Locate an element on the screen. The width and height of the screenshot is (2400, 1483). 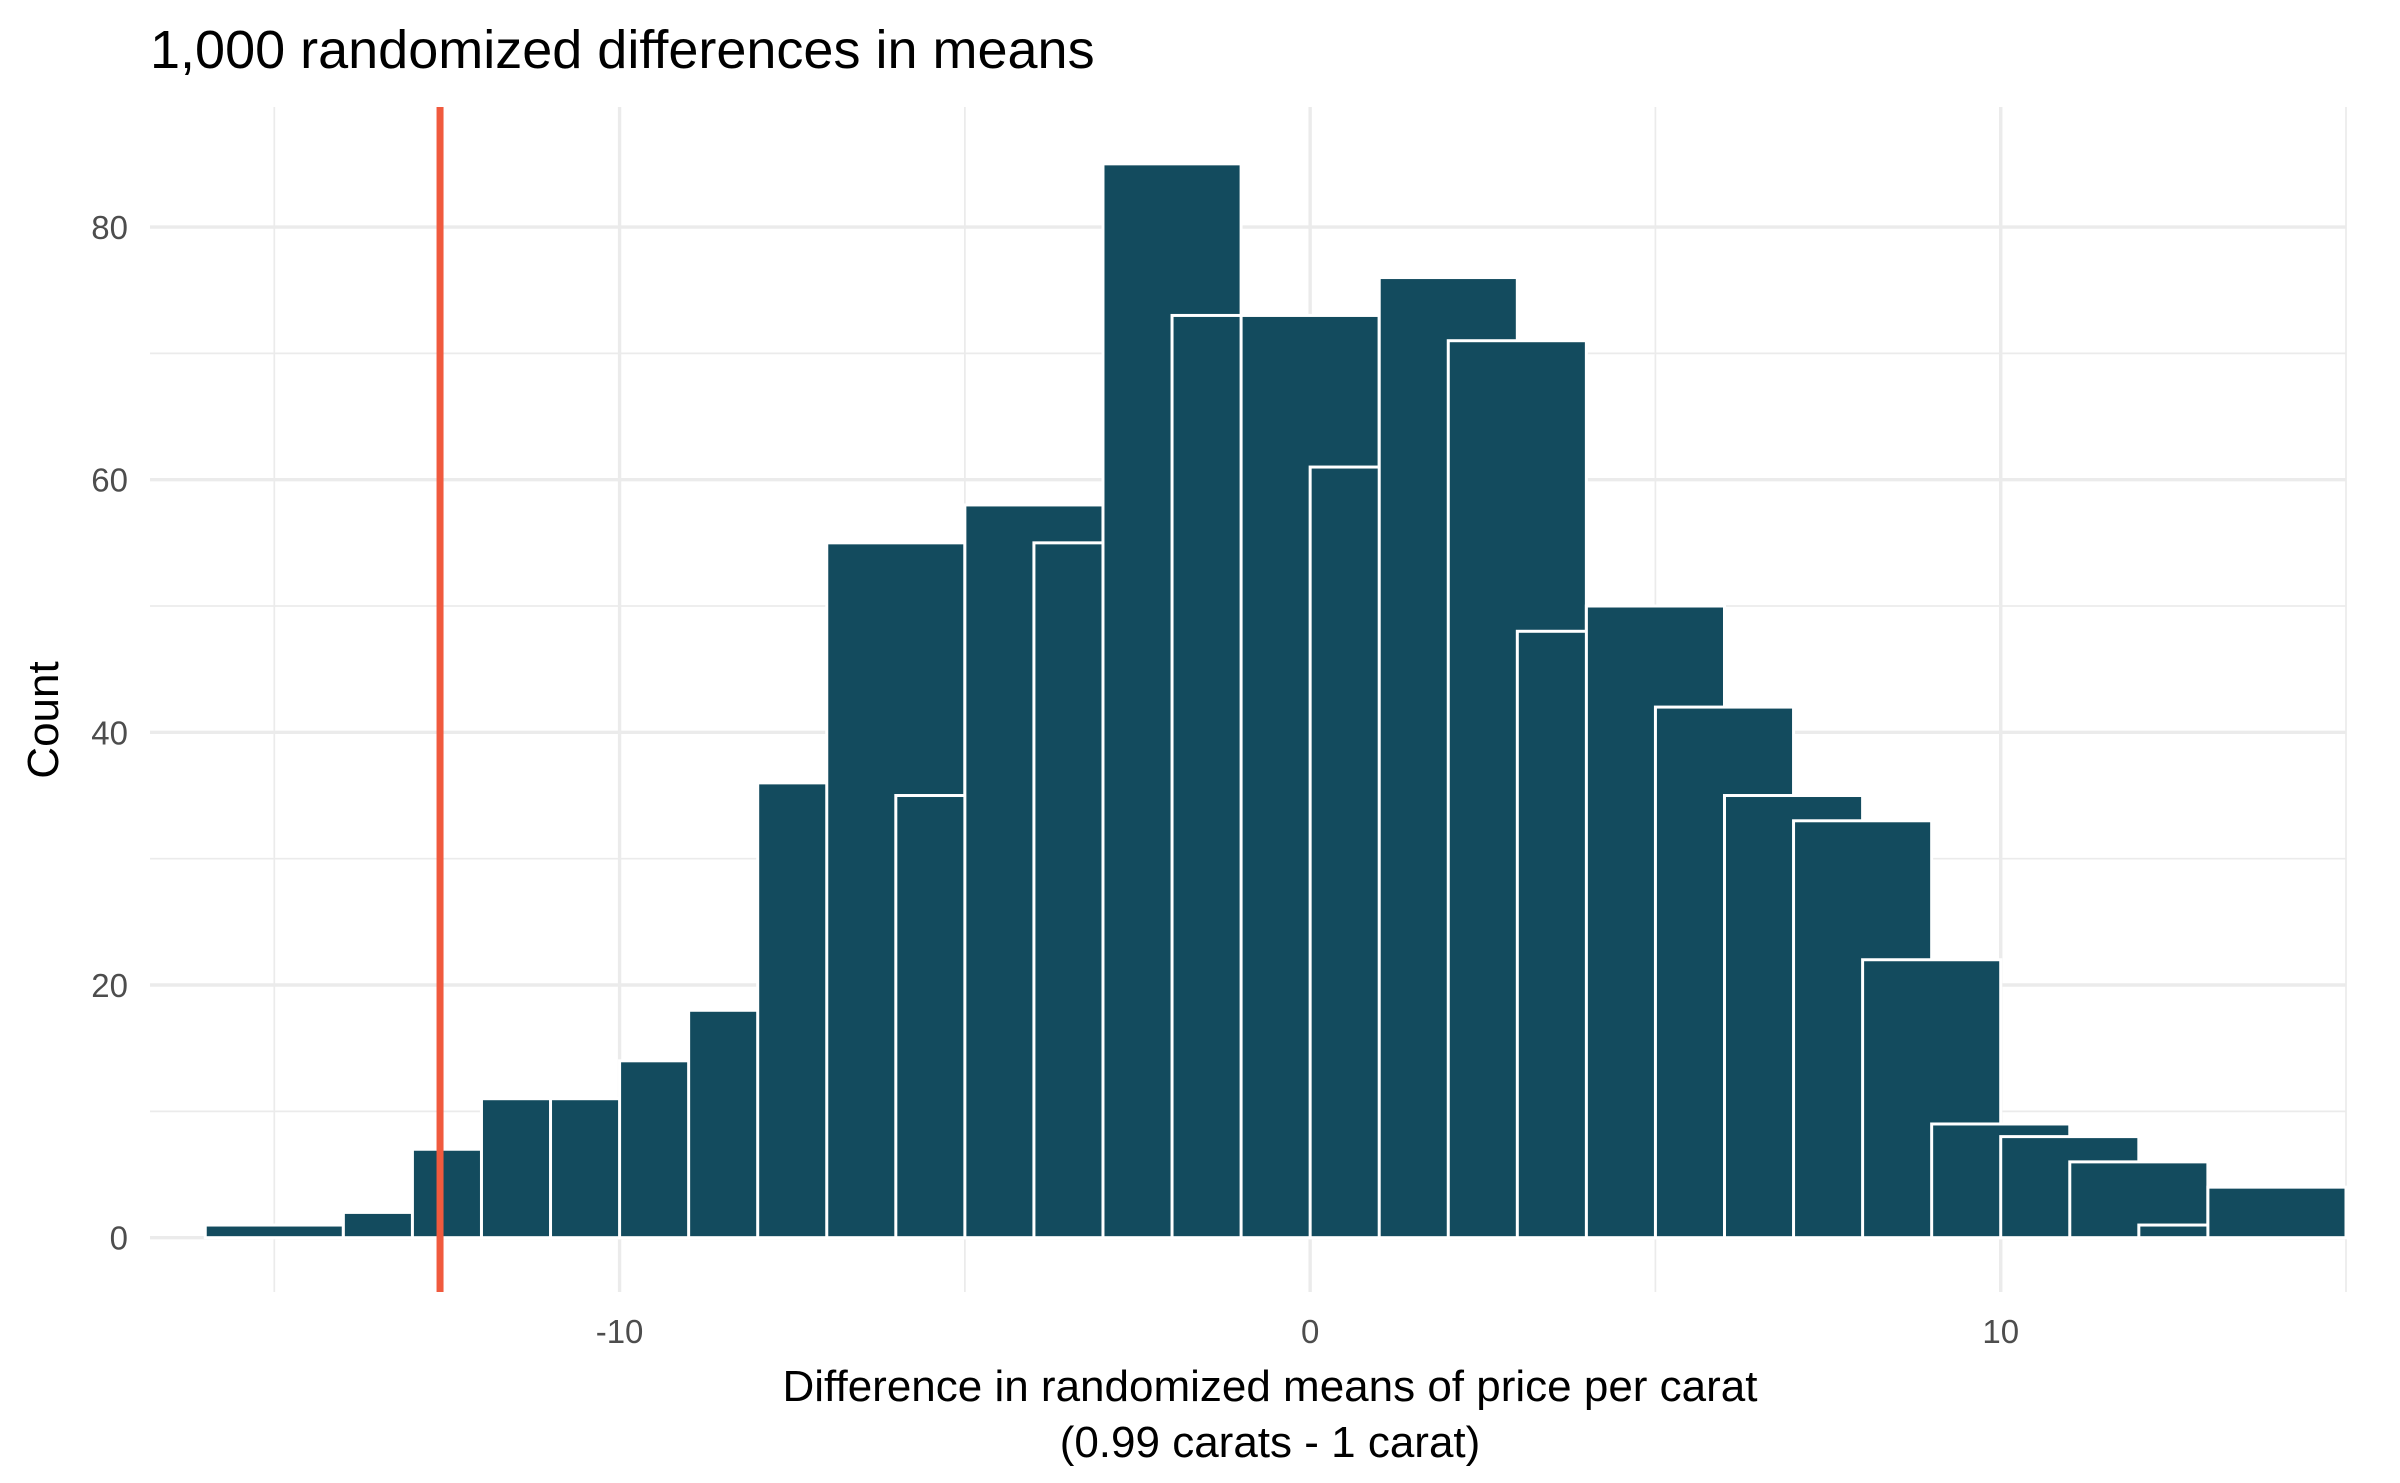
x-axis-tick-labels: -10 0 10 is located at coordinates (1307, 1331).